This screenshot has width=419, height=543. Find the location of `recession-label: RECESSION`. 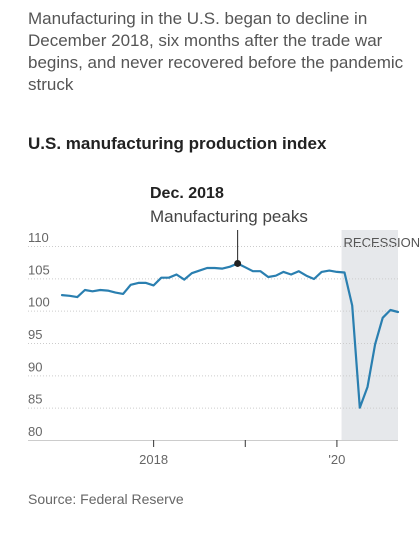

recession-label: RECESSION is located at coordinates (381, 242).